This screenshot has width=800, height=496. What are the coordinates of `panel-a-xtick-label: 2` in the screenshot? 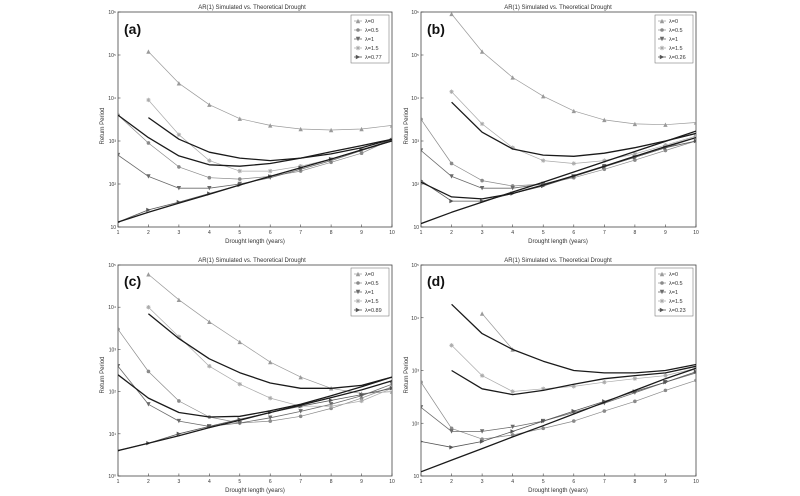 It's located at (148, 233).